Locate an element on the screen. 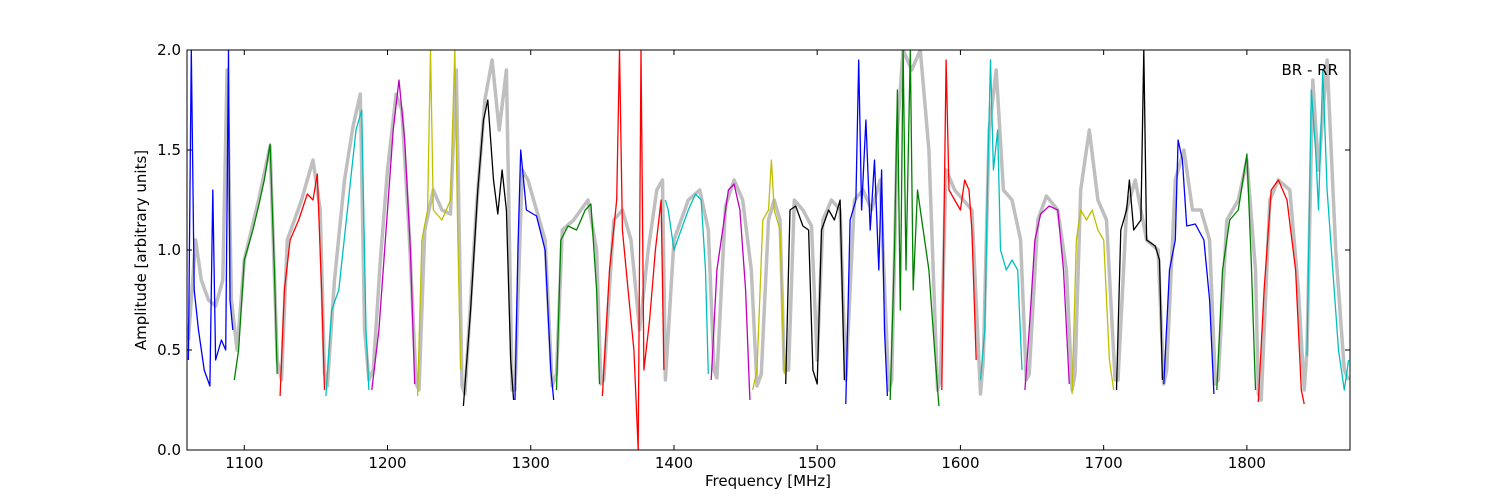  y-tick-label: 1.5 is located at coordinates (169, 150).